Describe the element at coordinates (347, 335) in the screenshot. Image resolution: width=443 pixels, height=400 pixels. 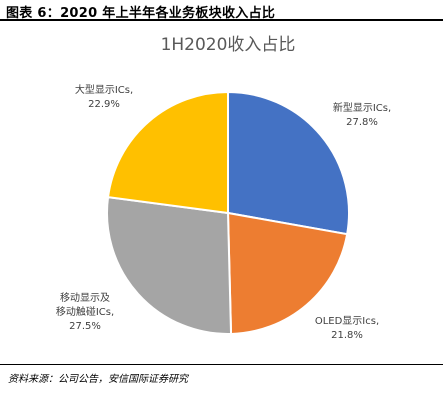
I see `slice-label-1-percent: 21.8%` at that location.